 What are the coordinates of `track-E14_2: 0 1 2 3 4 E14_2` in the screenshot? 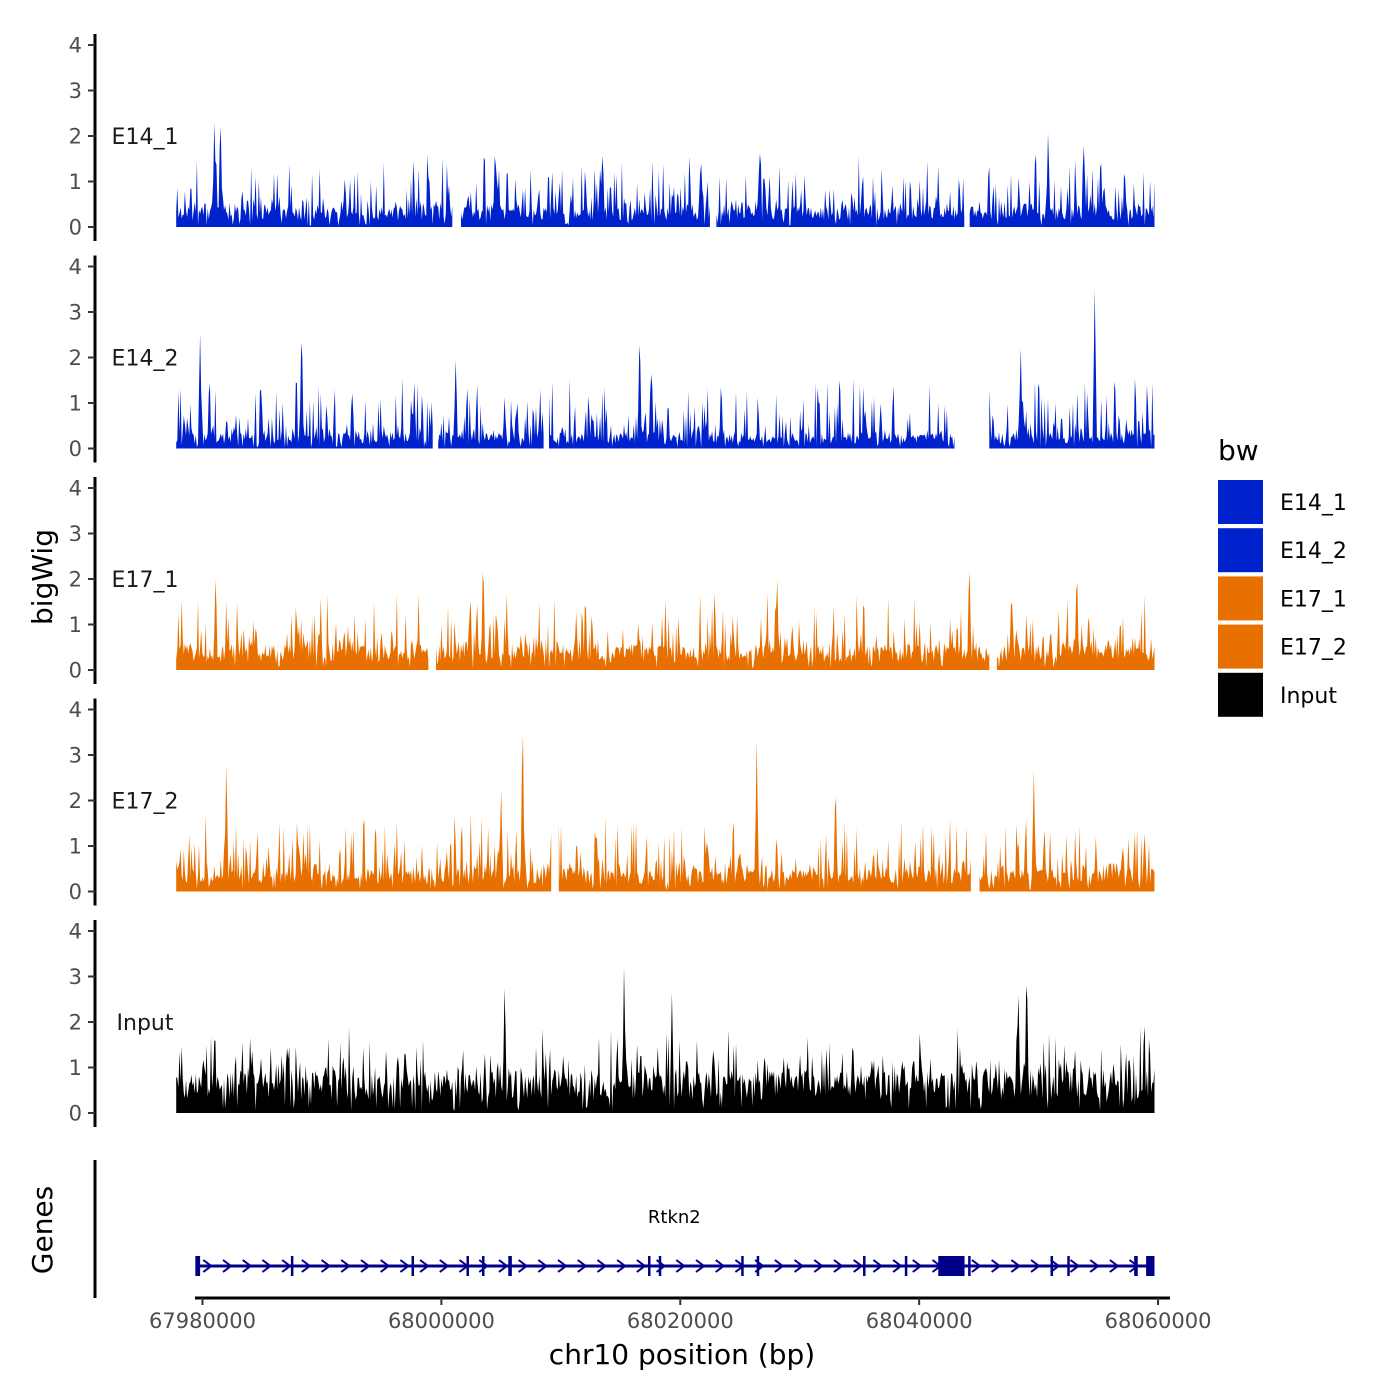 It's located at (612, 359).